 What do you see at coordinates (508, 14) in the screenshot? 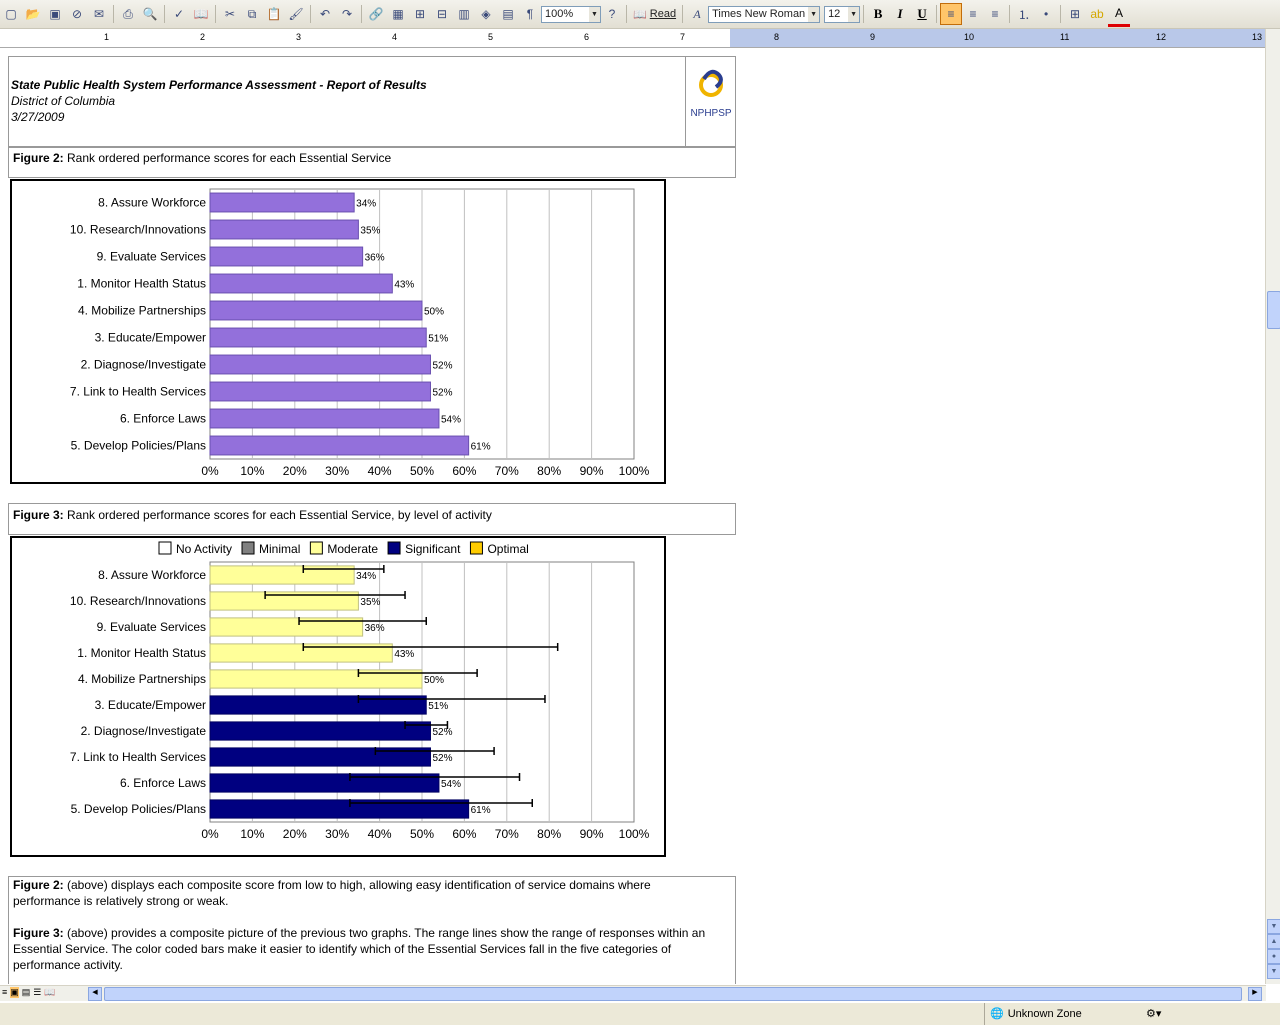
I see `document-map-icon: ▤` at bounding box center [508, 14].